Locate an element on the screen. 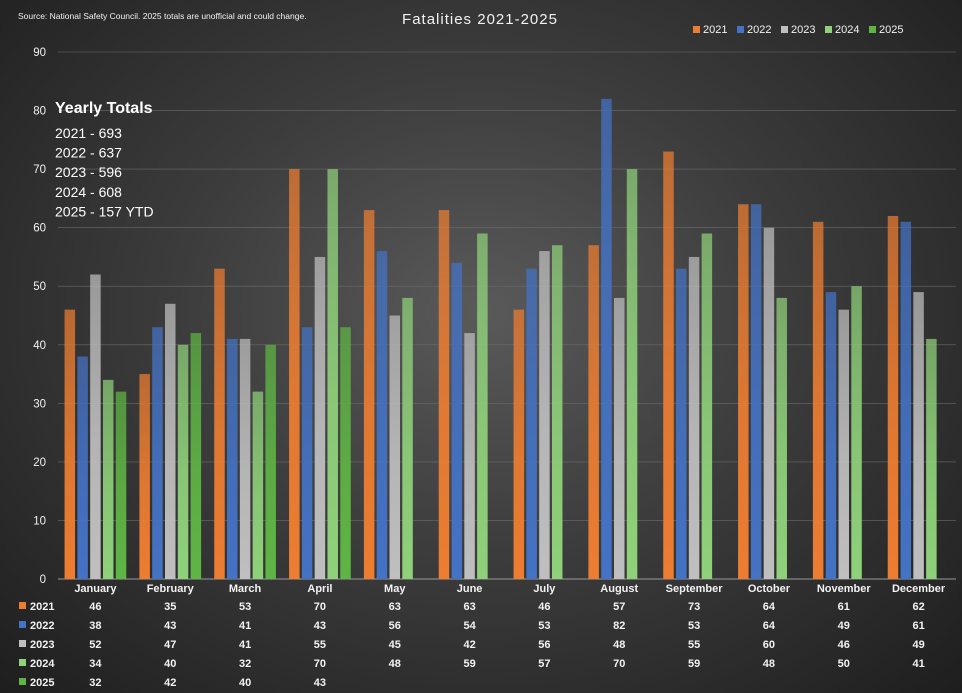 The width and height of the screenshot is (962, 693). table-cell: 56 is located at coordinates (395, 626).